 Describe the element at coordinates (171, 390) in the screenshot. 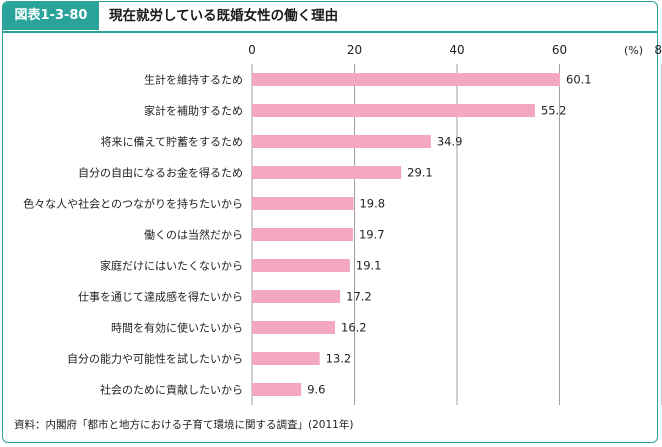

I see `category-label: 社会のために貢献したいから` at that location.